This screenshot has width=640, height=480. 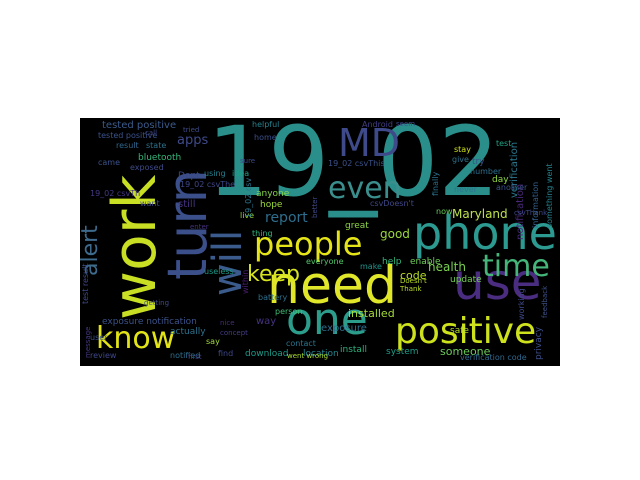 What do you see at coordinates (486, 171) in the screenshot?
I see `word-number: number` at bounding box center [486, 171].